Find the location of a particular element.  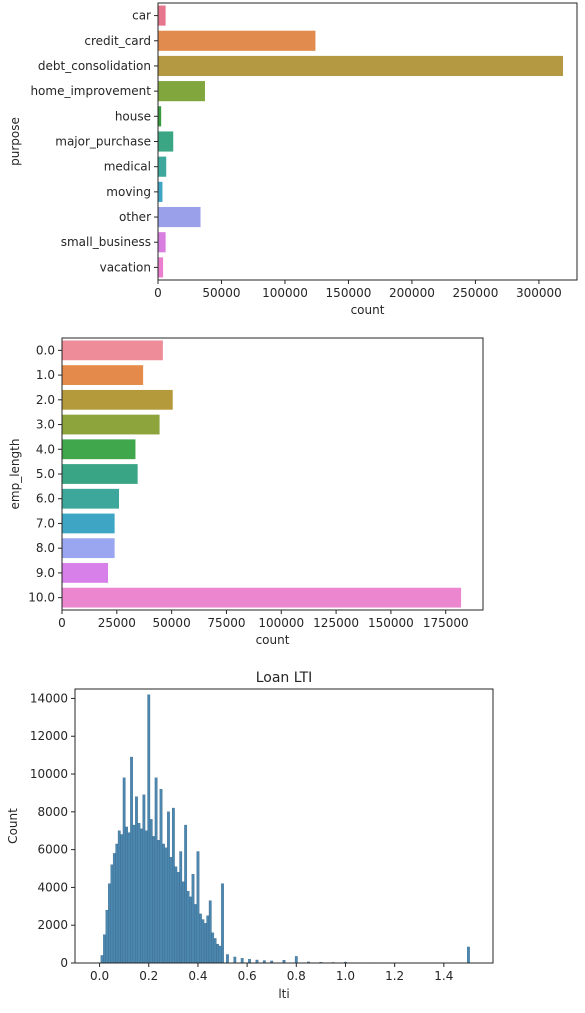

x-tick-label: 1.0 is located at coordinates (345, 976).